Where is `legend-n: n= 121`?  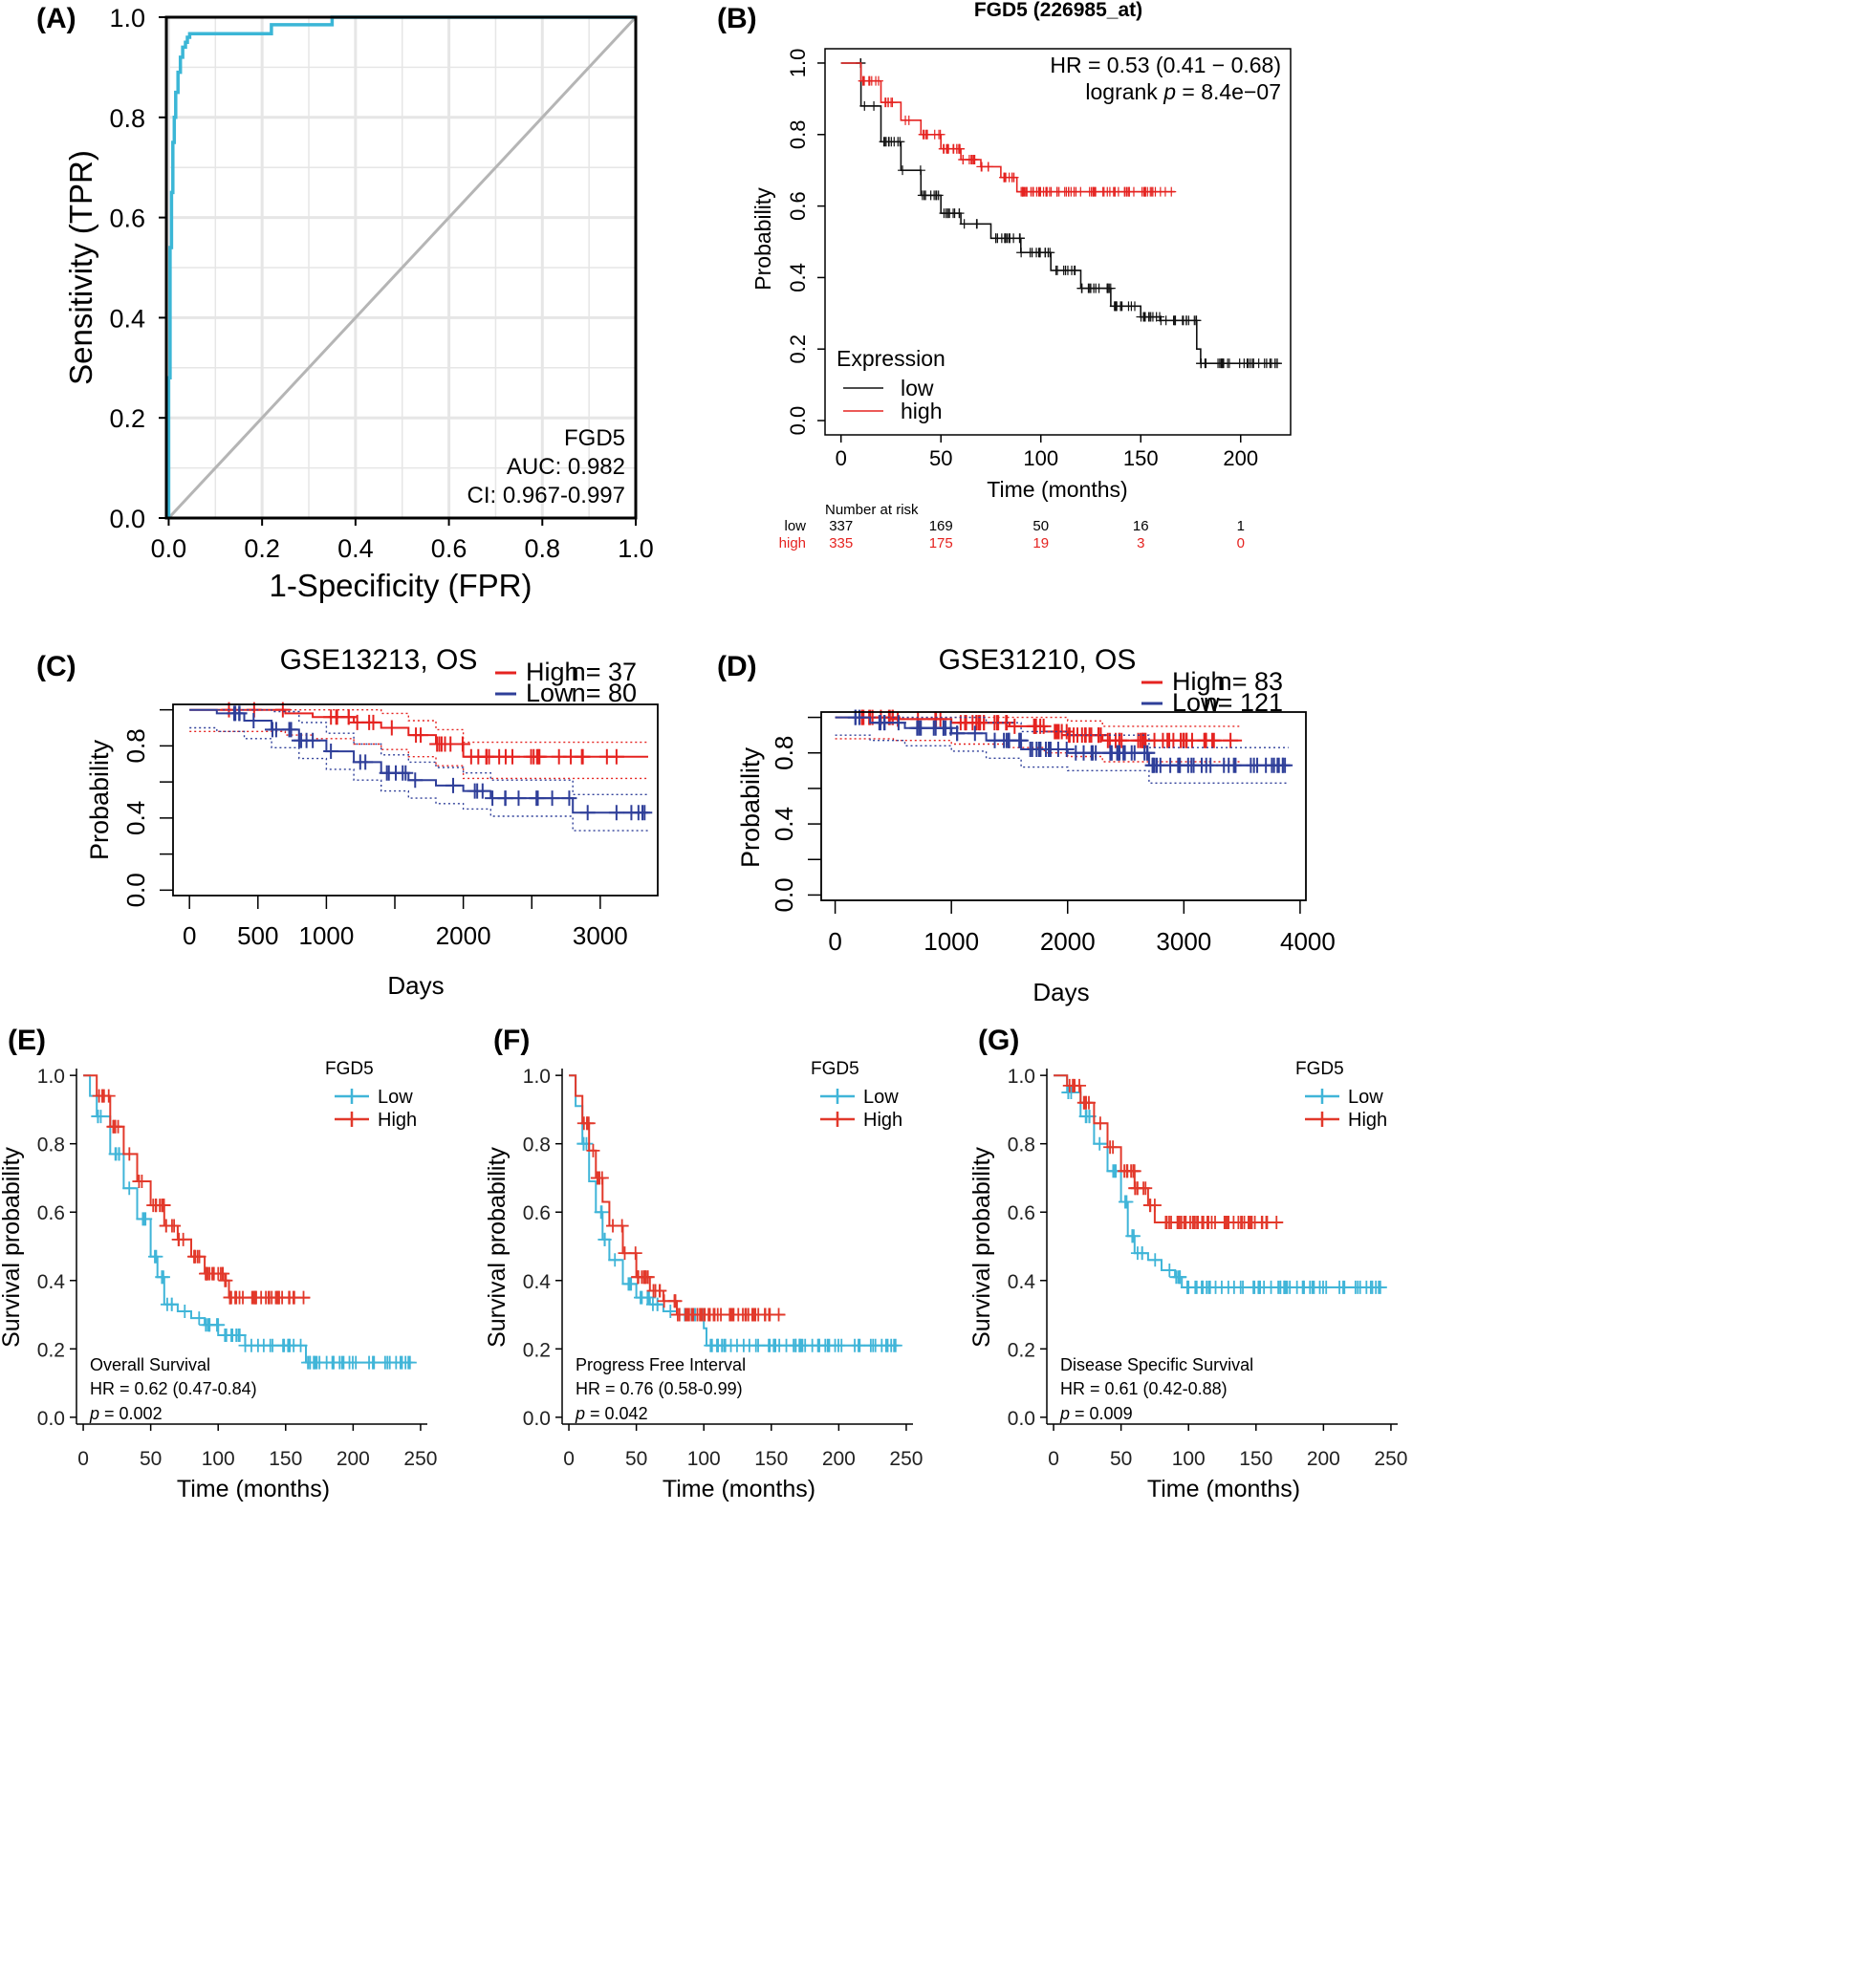 legend-n: n= 121 is located at coordinates (1243, 702).